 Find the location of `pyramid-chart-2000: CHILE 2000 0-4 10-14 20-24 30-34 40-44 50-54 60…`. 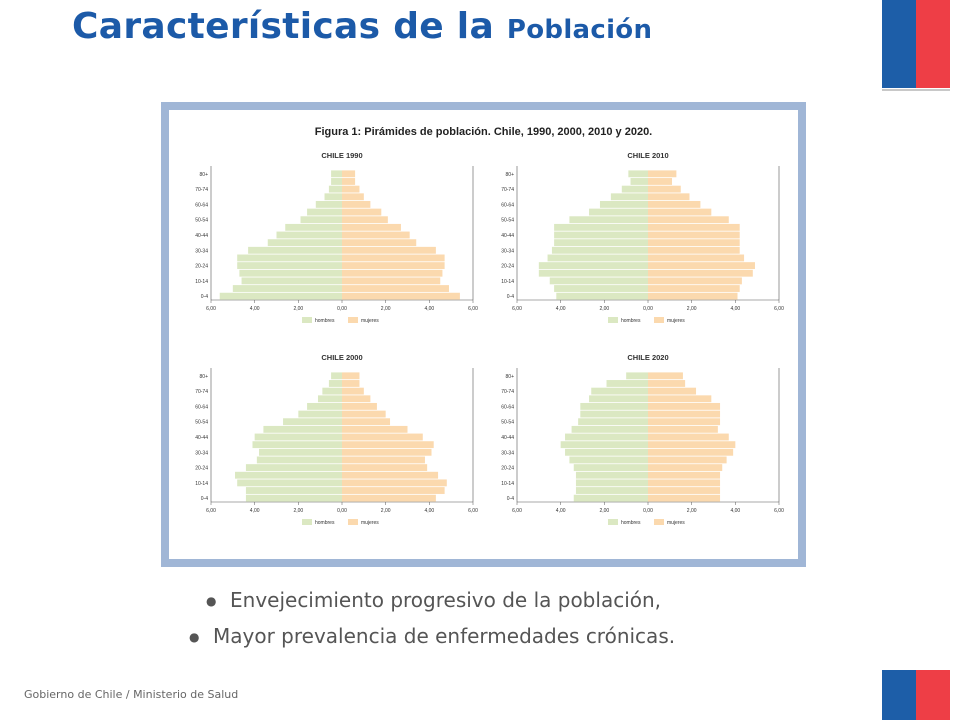

pyramid-chart-2000: CHILE 2000 0-4 10-14 20-24 30-34 40-44 50-54 60… is located at coordinates (336, 439).